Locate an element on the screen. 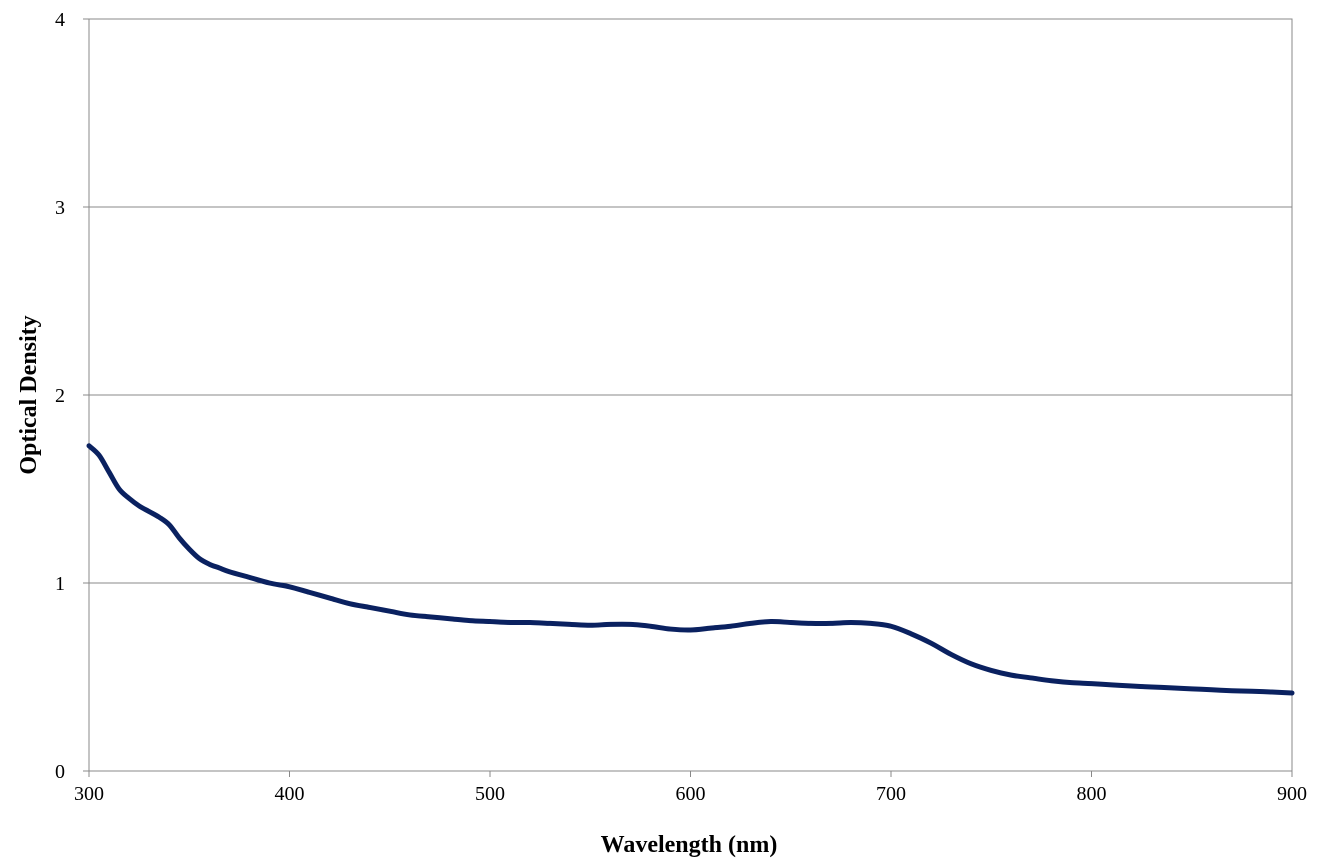 The height and width of the screenshot is (863, 1318). x-tick-label: 500 is located at coordinates (490, 794).